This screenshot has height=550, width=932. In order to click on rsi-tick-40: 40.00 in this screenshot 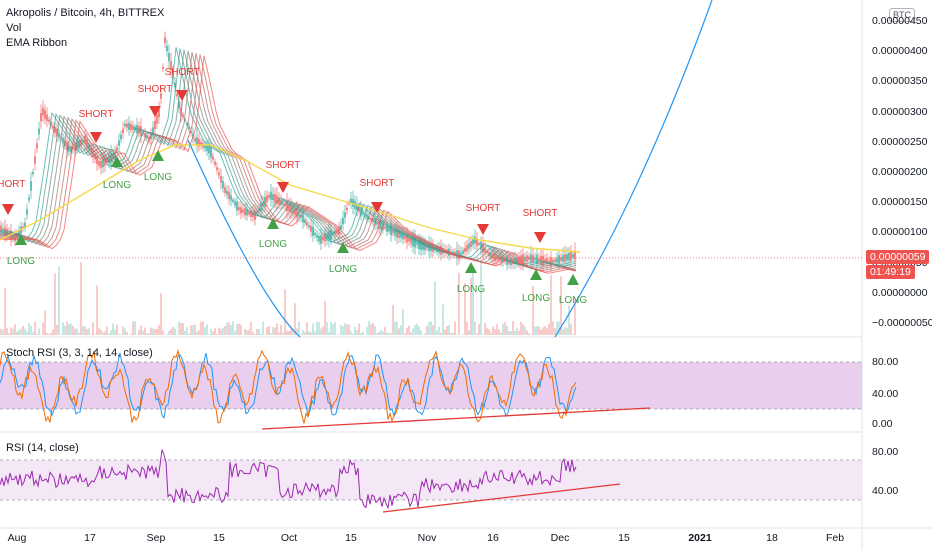, I will do `click(885, 491)`.